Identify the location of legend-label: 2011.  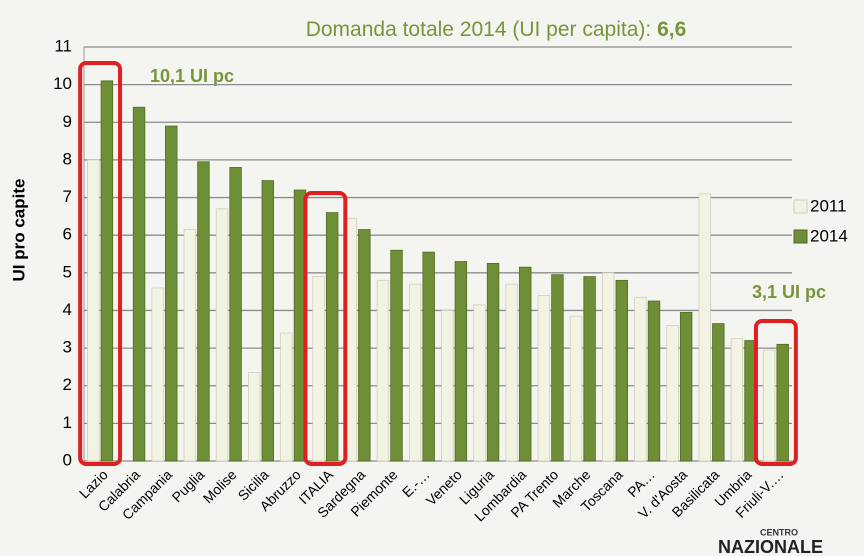
(828, 205).